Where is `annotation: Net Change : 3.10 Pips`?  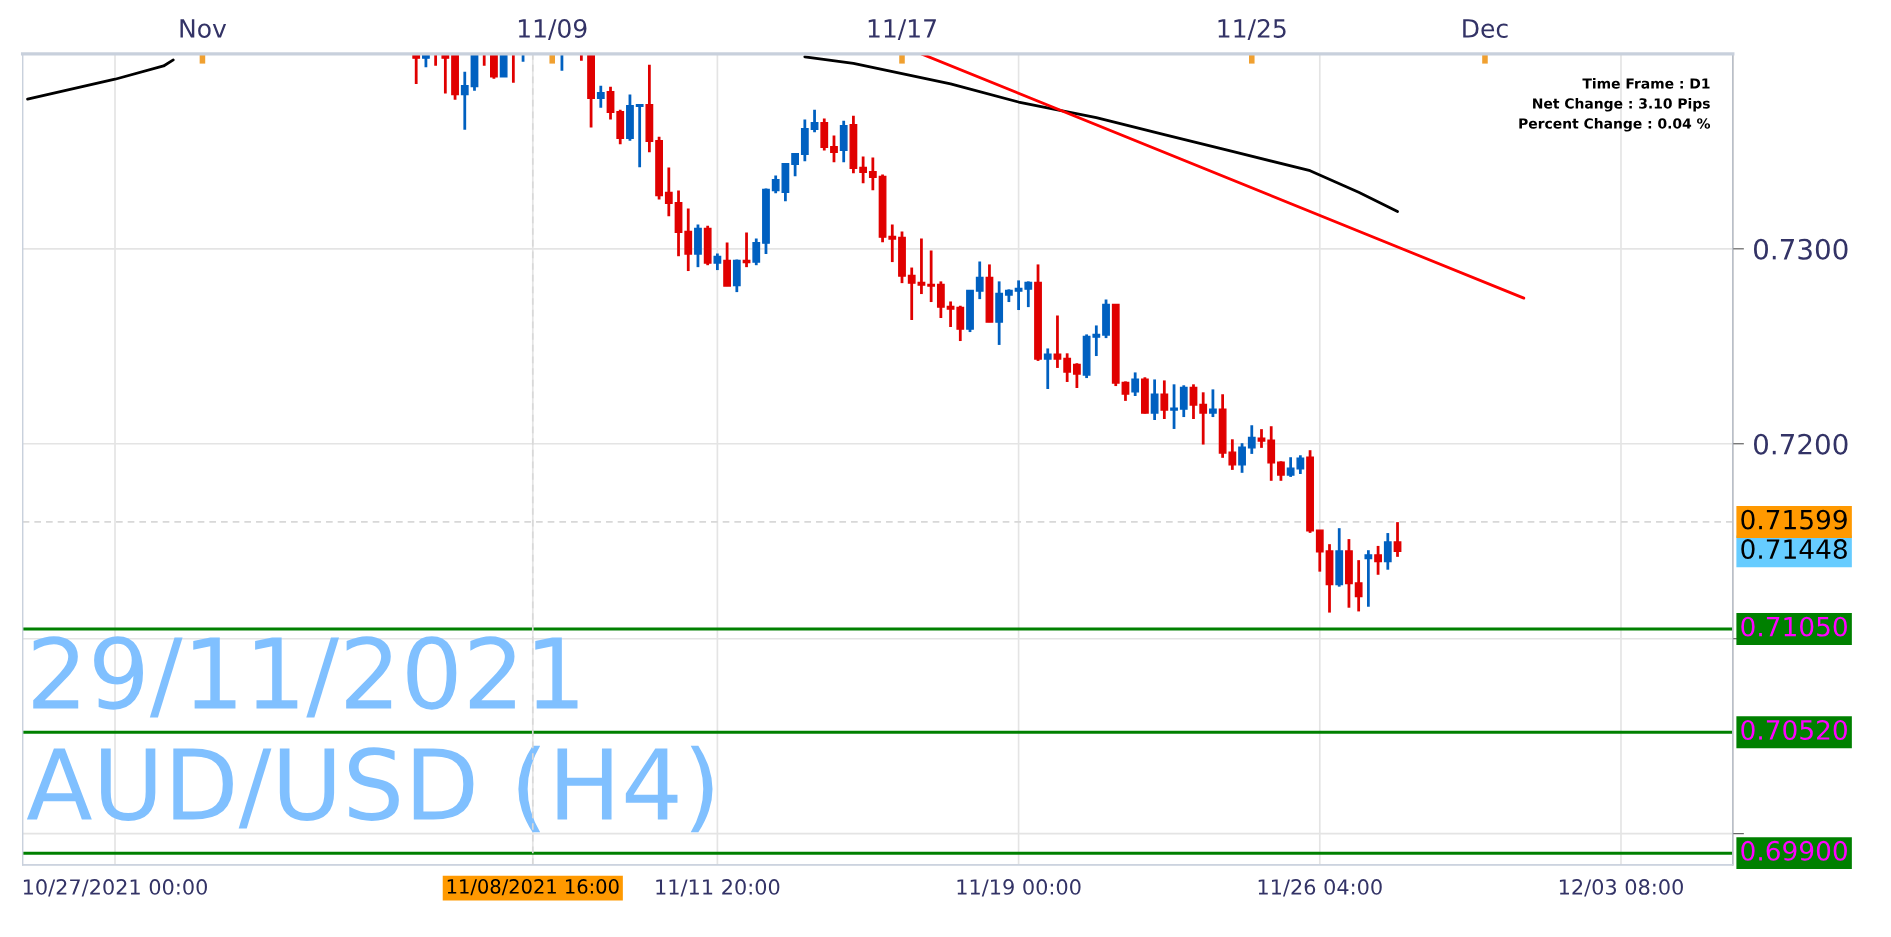
annotation: Net Change : 3.10 Pips is located at coordinates (1621, 104).